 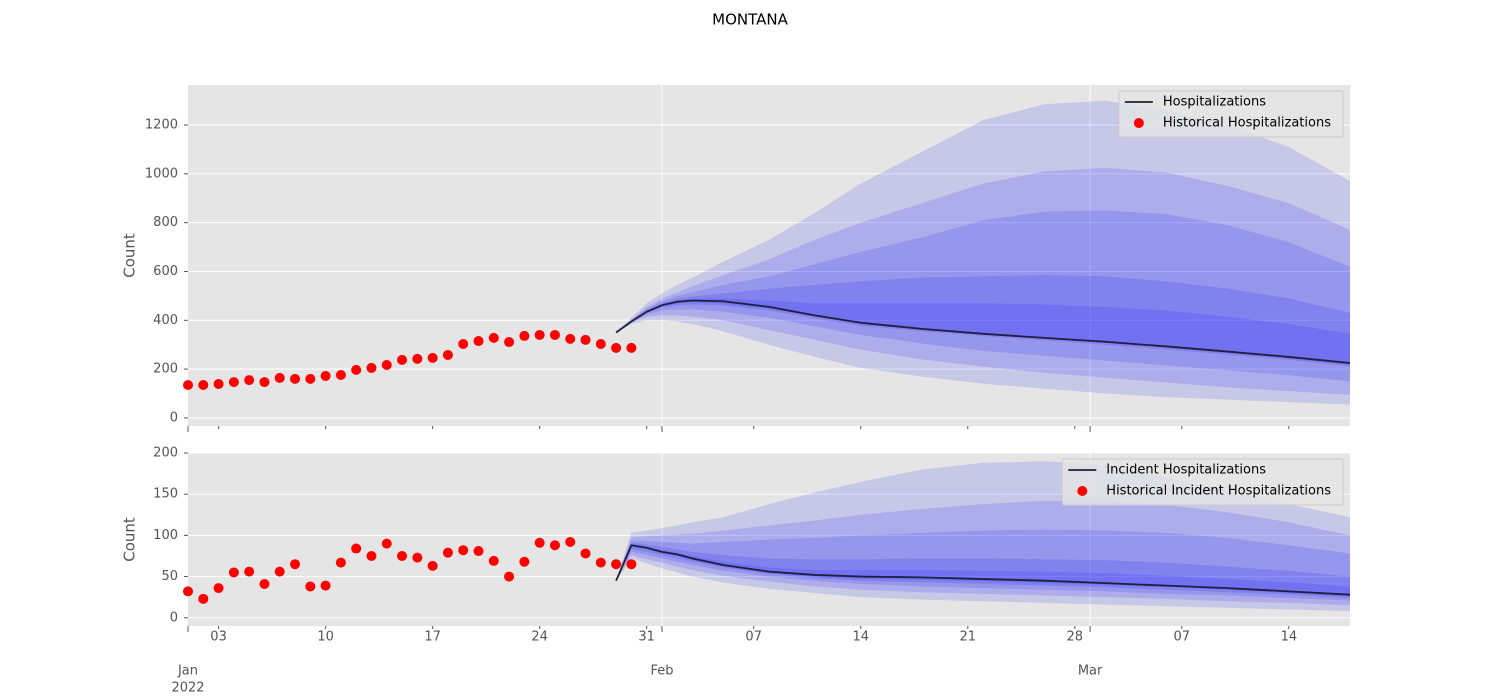 I want to click on legend-label: Historical Incident Hospitalizations, so click(x=1218, y=491).